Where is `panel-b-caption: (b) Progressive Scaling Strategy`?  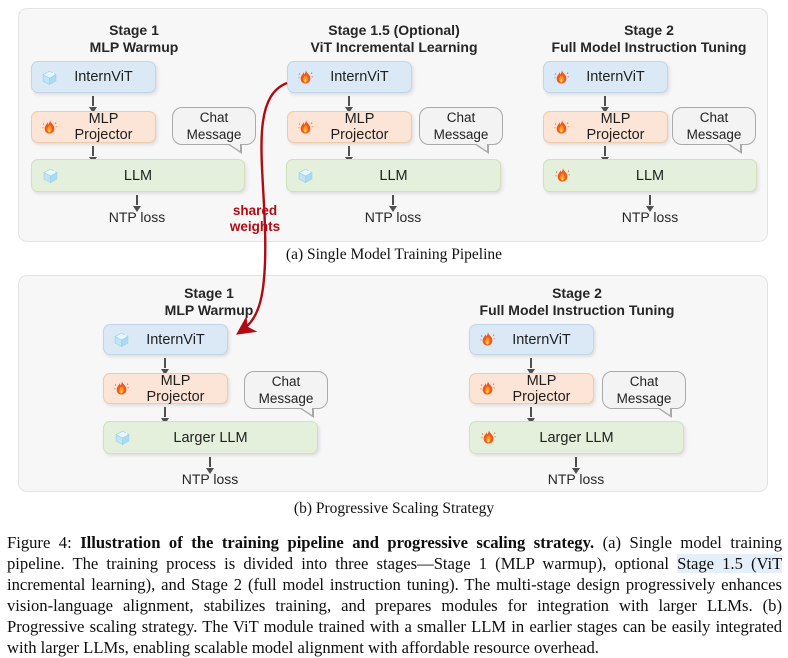
panel-b-caption: (b) Progressive Scaling Strategy is located at coordinates (394, 508).